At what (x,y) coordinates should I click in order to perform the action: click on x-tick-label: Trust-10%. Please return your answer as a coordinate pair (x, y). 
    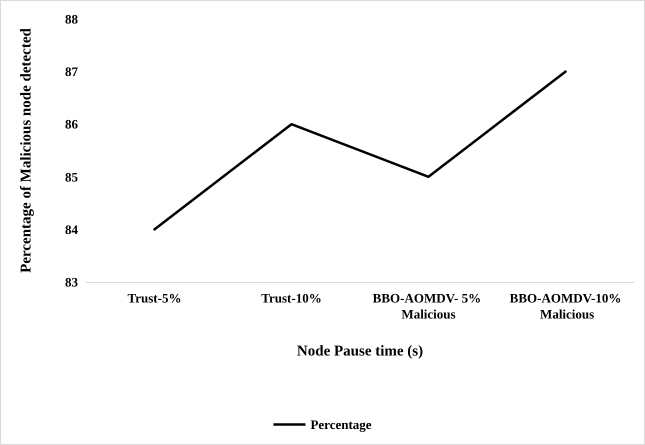
    Looking at the image, I should click on (291, 298).